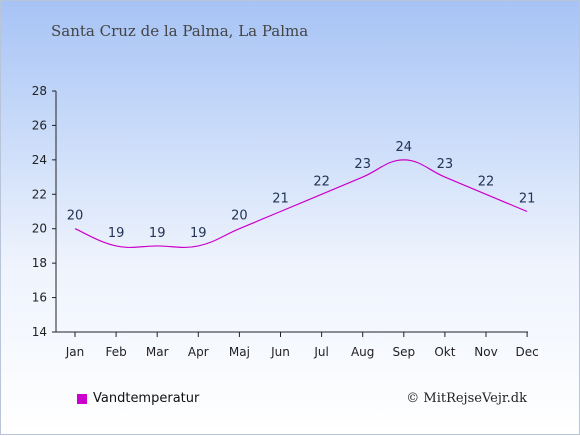 The width and height of the screenshot is (580, 436). Describe the element at coordinates (485, 352) in the screenshot. I see `x-tick-label: Nov` at that location.